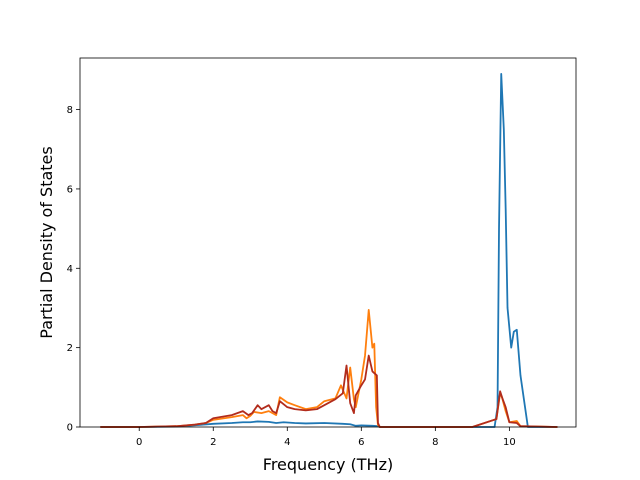 Image resolution: width=640 pixels, height=480 pixels. I want to click on x-tick-label: 10, so click(509, 442).